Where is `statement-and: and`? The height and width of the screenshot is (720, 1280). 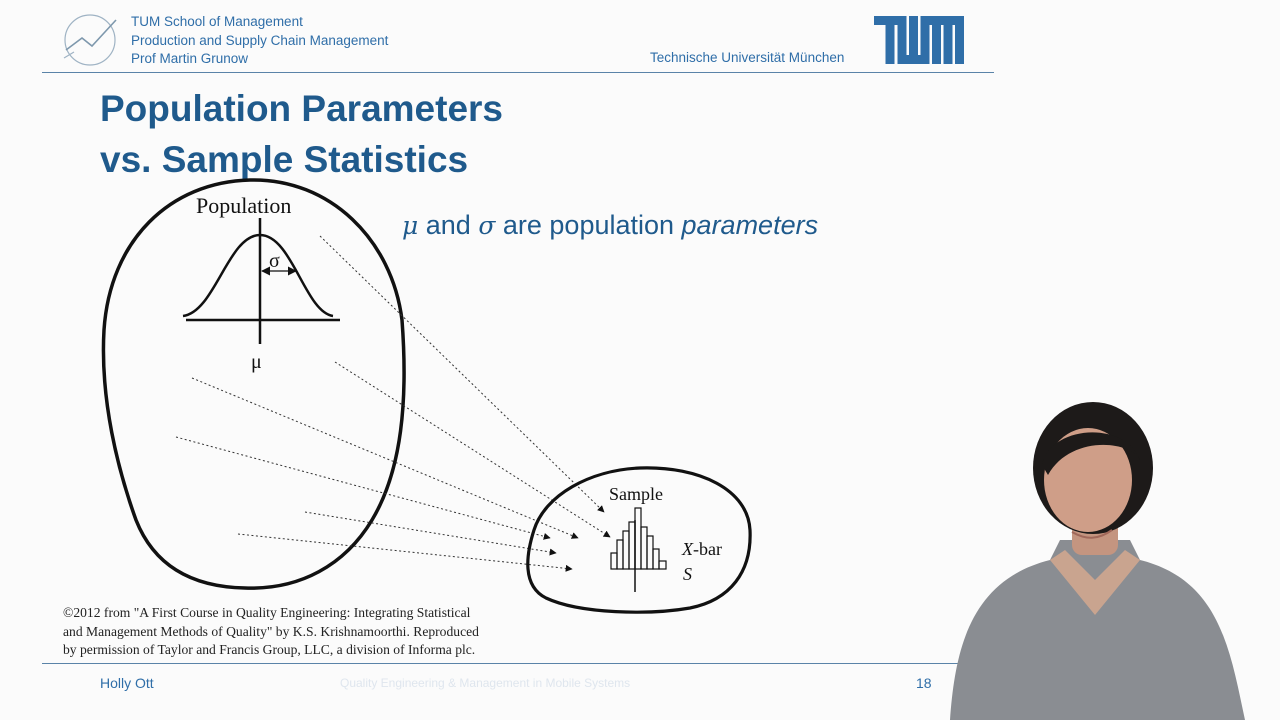 statement-and: and is located at coordinates (448, 225).